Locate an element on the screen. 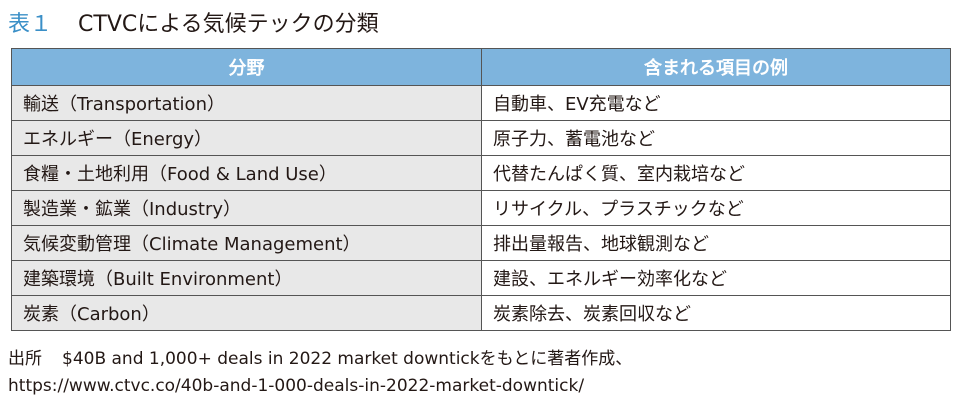 This screenshot has width=960, height=404. source-label: 出所 is located at coordinates (25, 359).